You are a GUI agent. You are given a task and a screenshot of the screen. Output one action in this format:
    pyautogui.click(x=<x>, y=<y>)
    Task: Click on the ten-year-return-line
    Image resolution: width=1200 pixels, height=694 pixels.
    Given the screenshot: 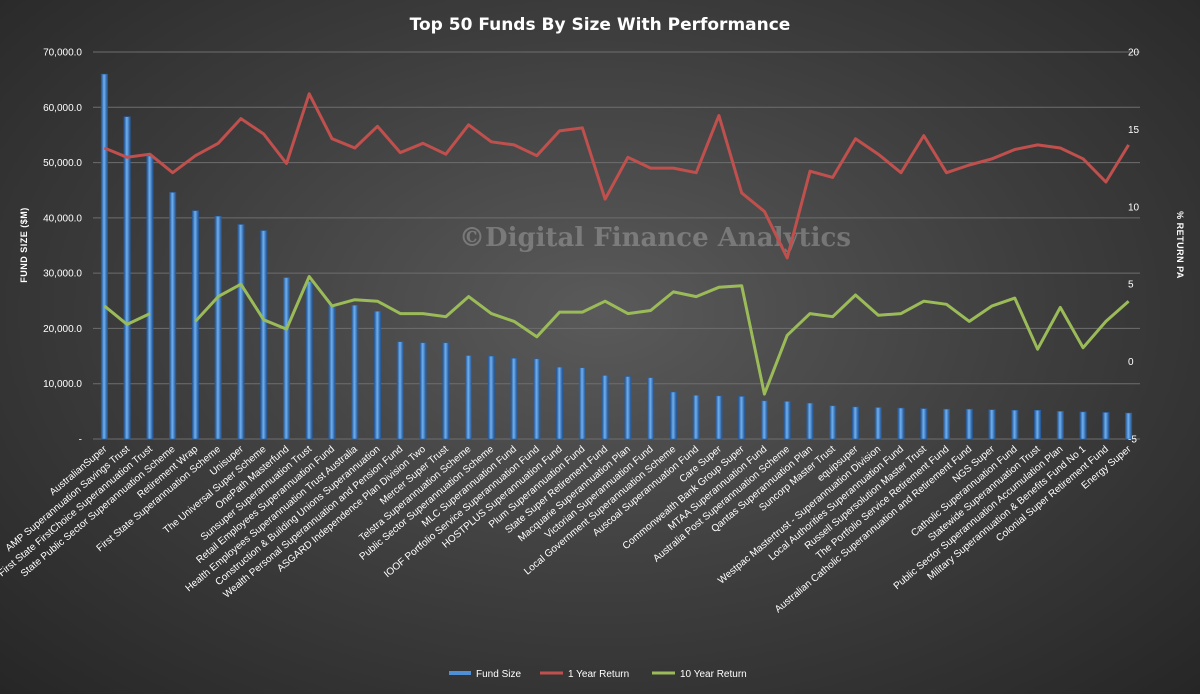 What is the action you would take?
    pyautogui.click(x=616, y=335)
    